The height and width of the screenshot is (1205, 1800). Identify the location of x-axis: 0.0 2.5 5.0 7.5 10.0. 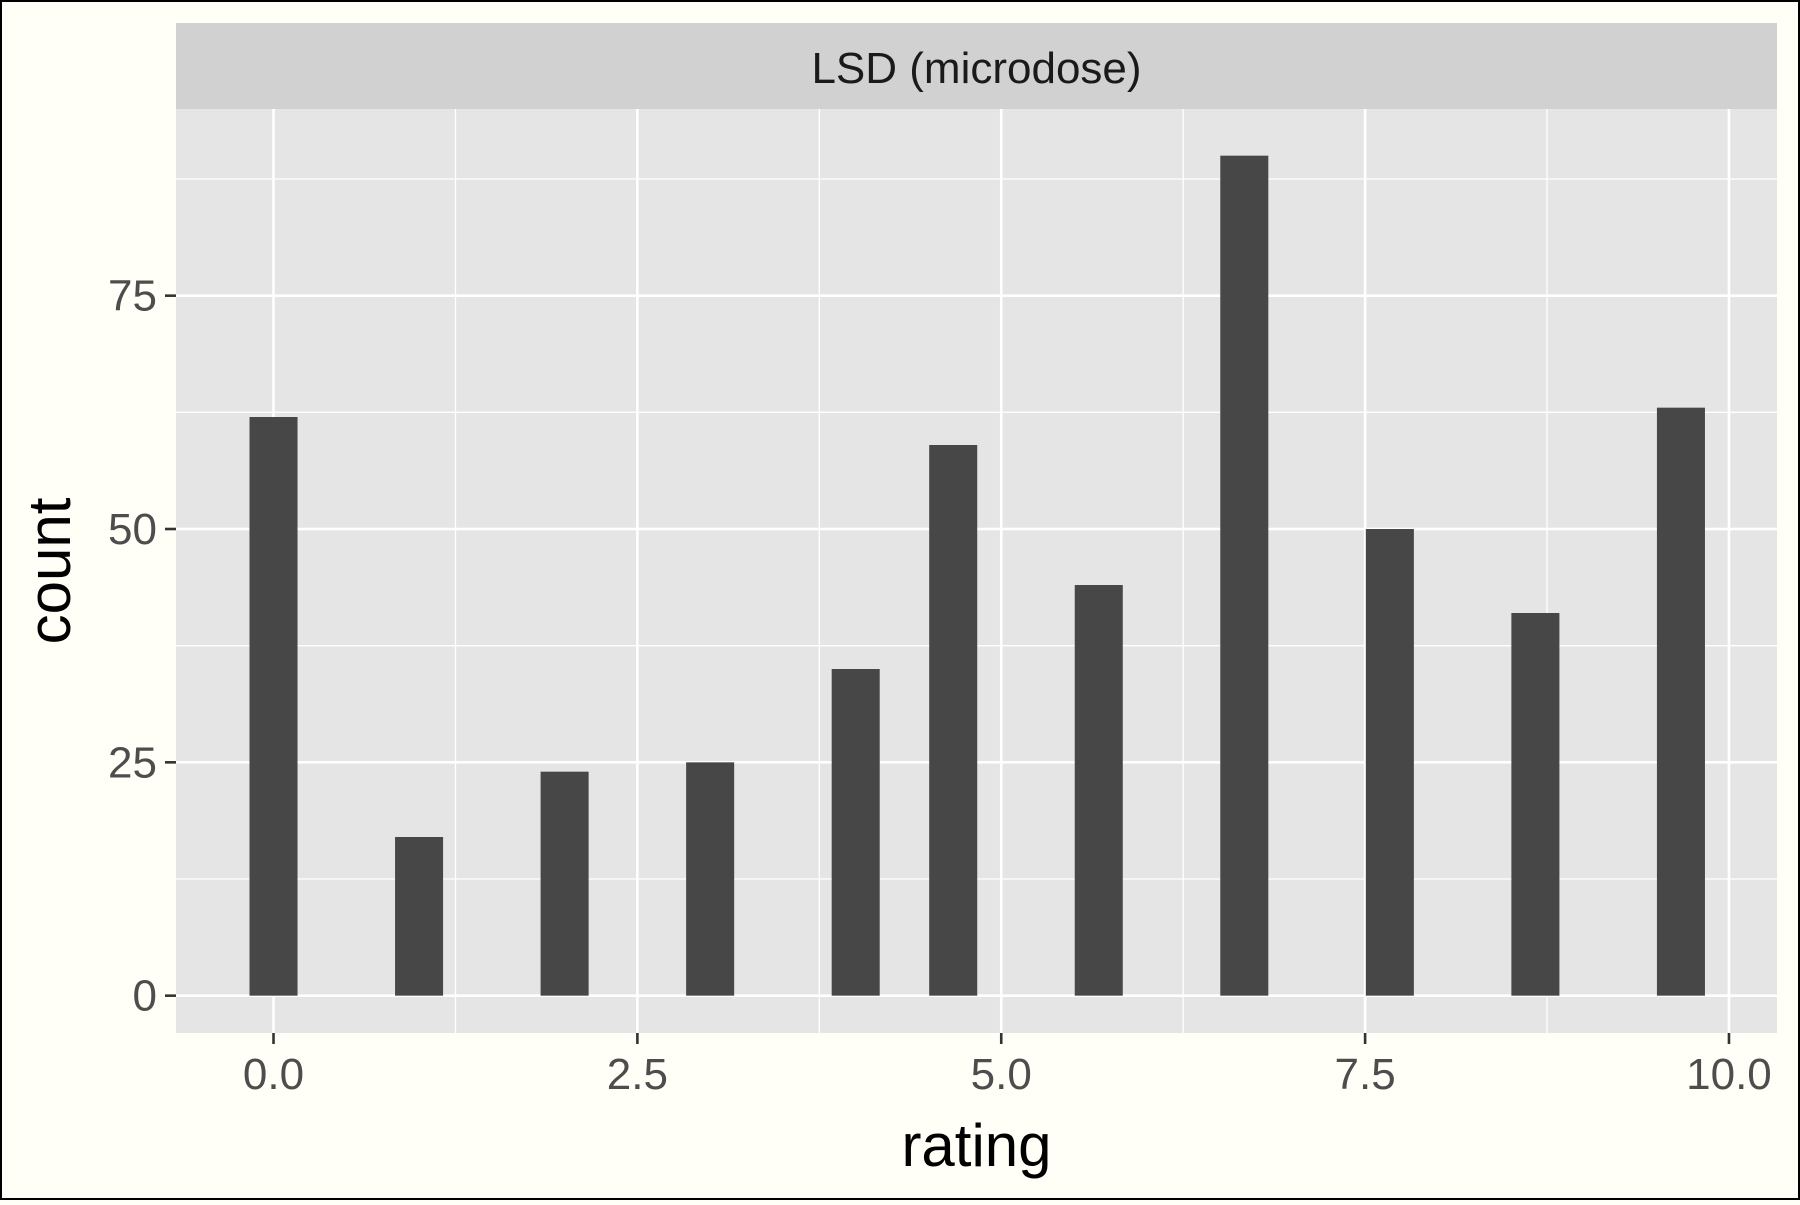
(1007, 1066).